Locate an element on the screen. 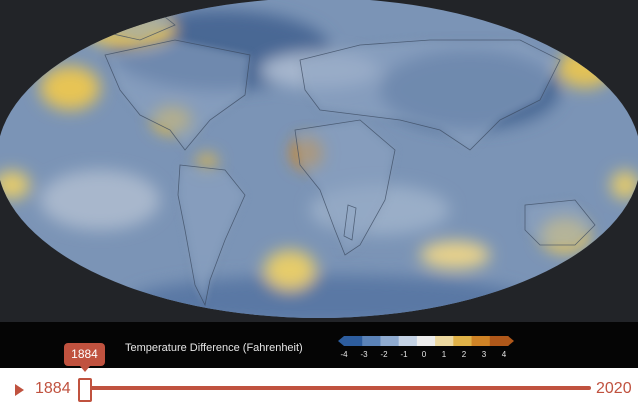  scale-tick-label: 1 is located at coordinates (444, 354).